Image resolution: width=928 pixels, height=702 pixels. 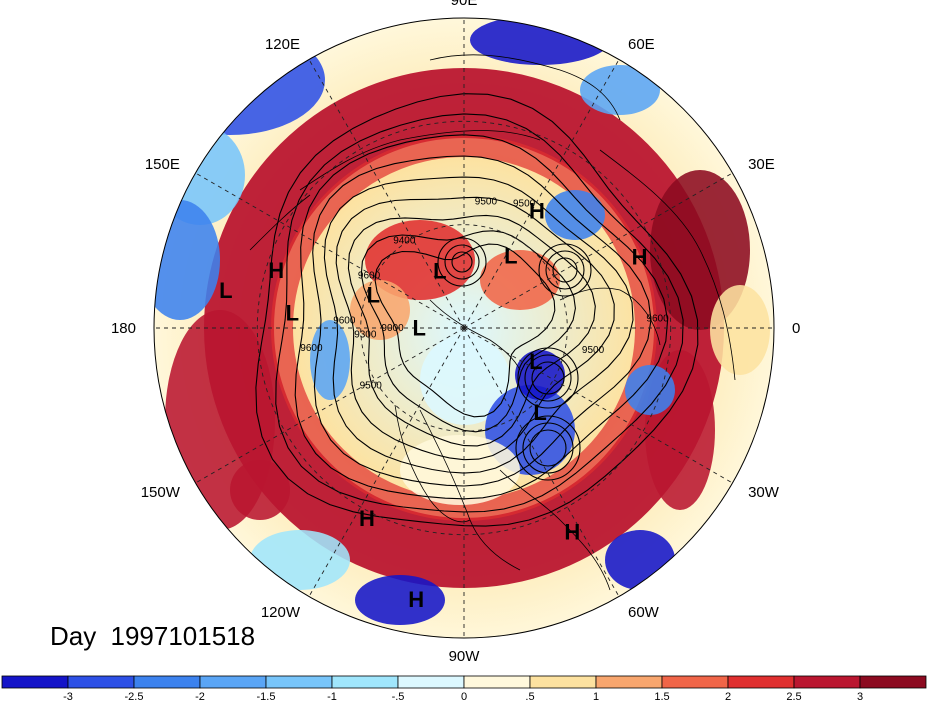 What do you see at coordinates (281, 612) in the screenshot?
I see `lon-120w-label: 120W` at bounding box center [281, 612].